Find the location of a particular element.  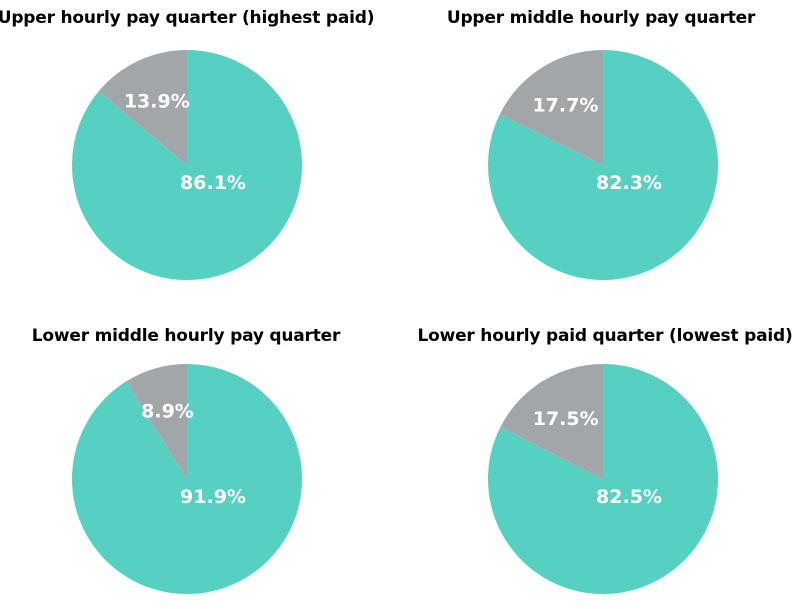

chart-title: Upper hourly pay quarter (highest paid) is located at coordinates (187, 18).